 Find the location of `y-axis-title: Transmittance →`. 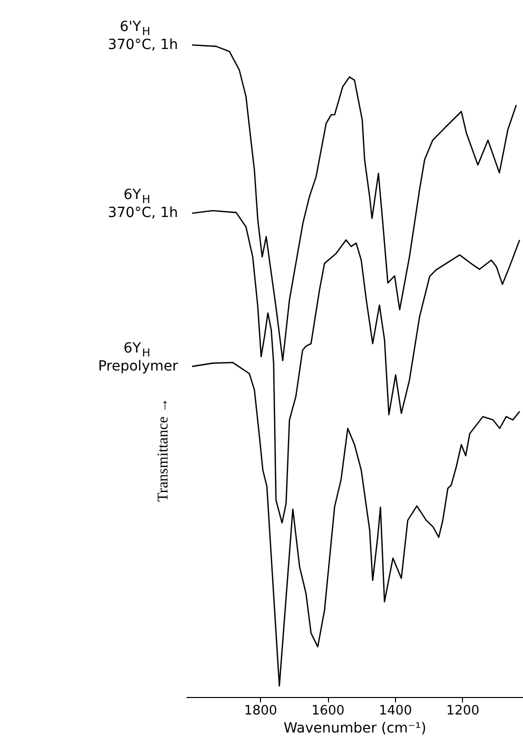

y-axis-title: Transmittance → is located at coordinates (164, 450).